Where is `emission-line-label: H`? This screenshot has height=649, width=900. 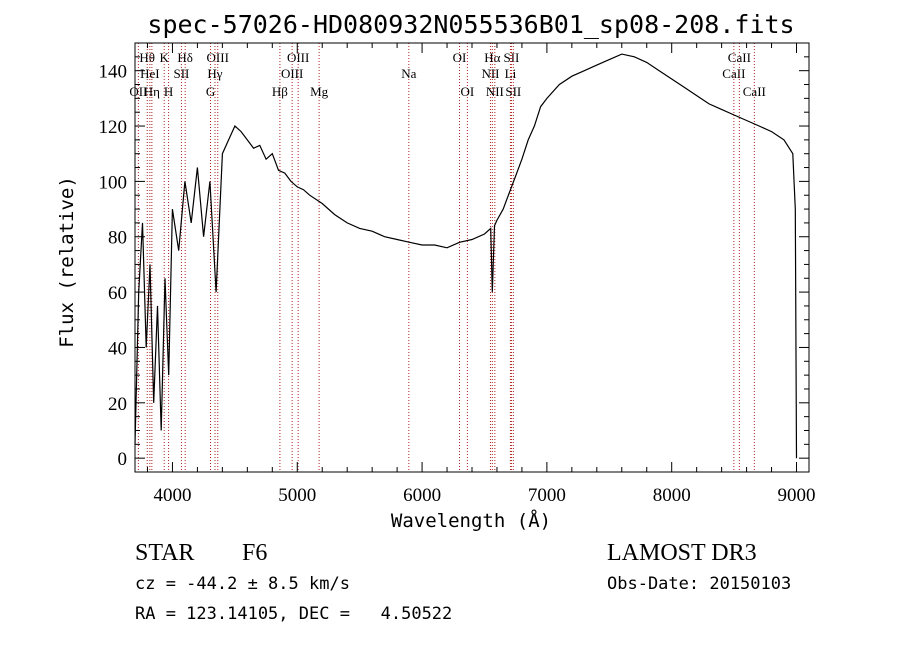
emission-line-label: H is located at coordinates (168, 91).